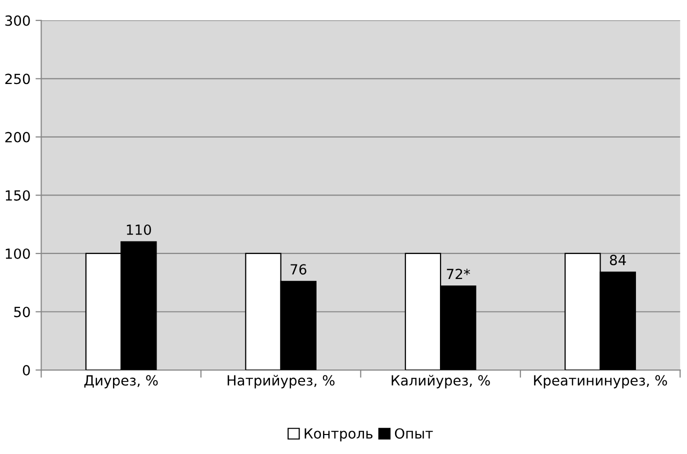 Image resolution: width=687 pixels, height=454 pixels. I want to click on data-label: 84, so click(618, 260).